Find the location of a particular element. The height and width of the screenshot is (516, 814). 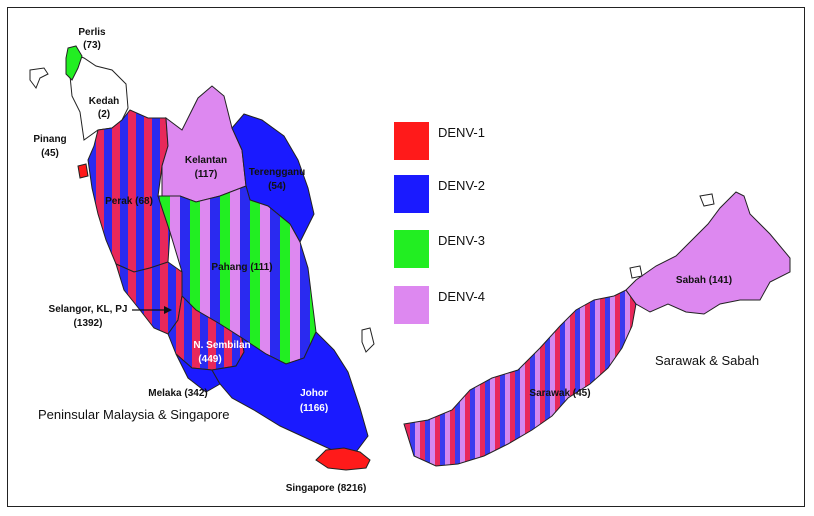

label-pahang: Pahang (111) is located at coordinates (241, 267).